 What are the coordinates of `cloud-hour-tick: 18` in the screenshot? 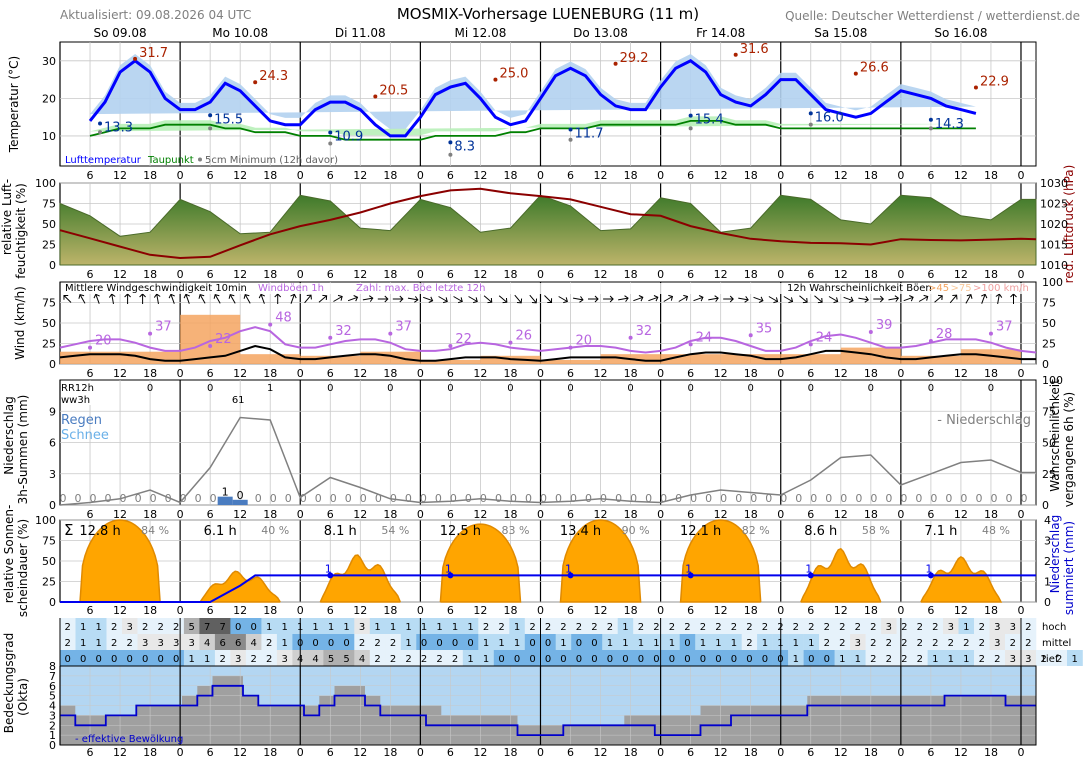 It's located at (390, 752).